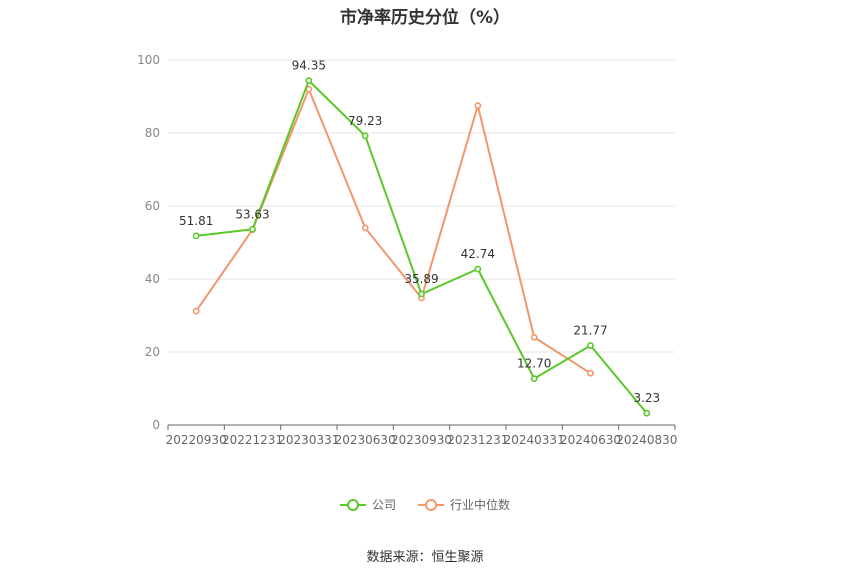  What do you see at coordinates (365, 121) in the screenshot?
I see `data-label: 79.23` at bounding box center [365, 121].